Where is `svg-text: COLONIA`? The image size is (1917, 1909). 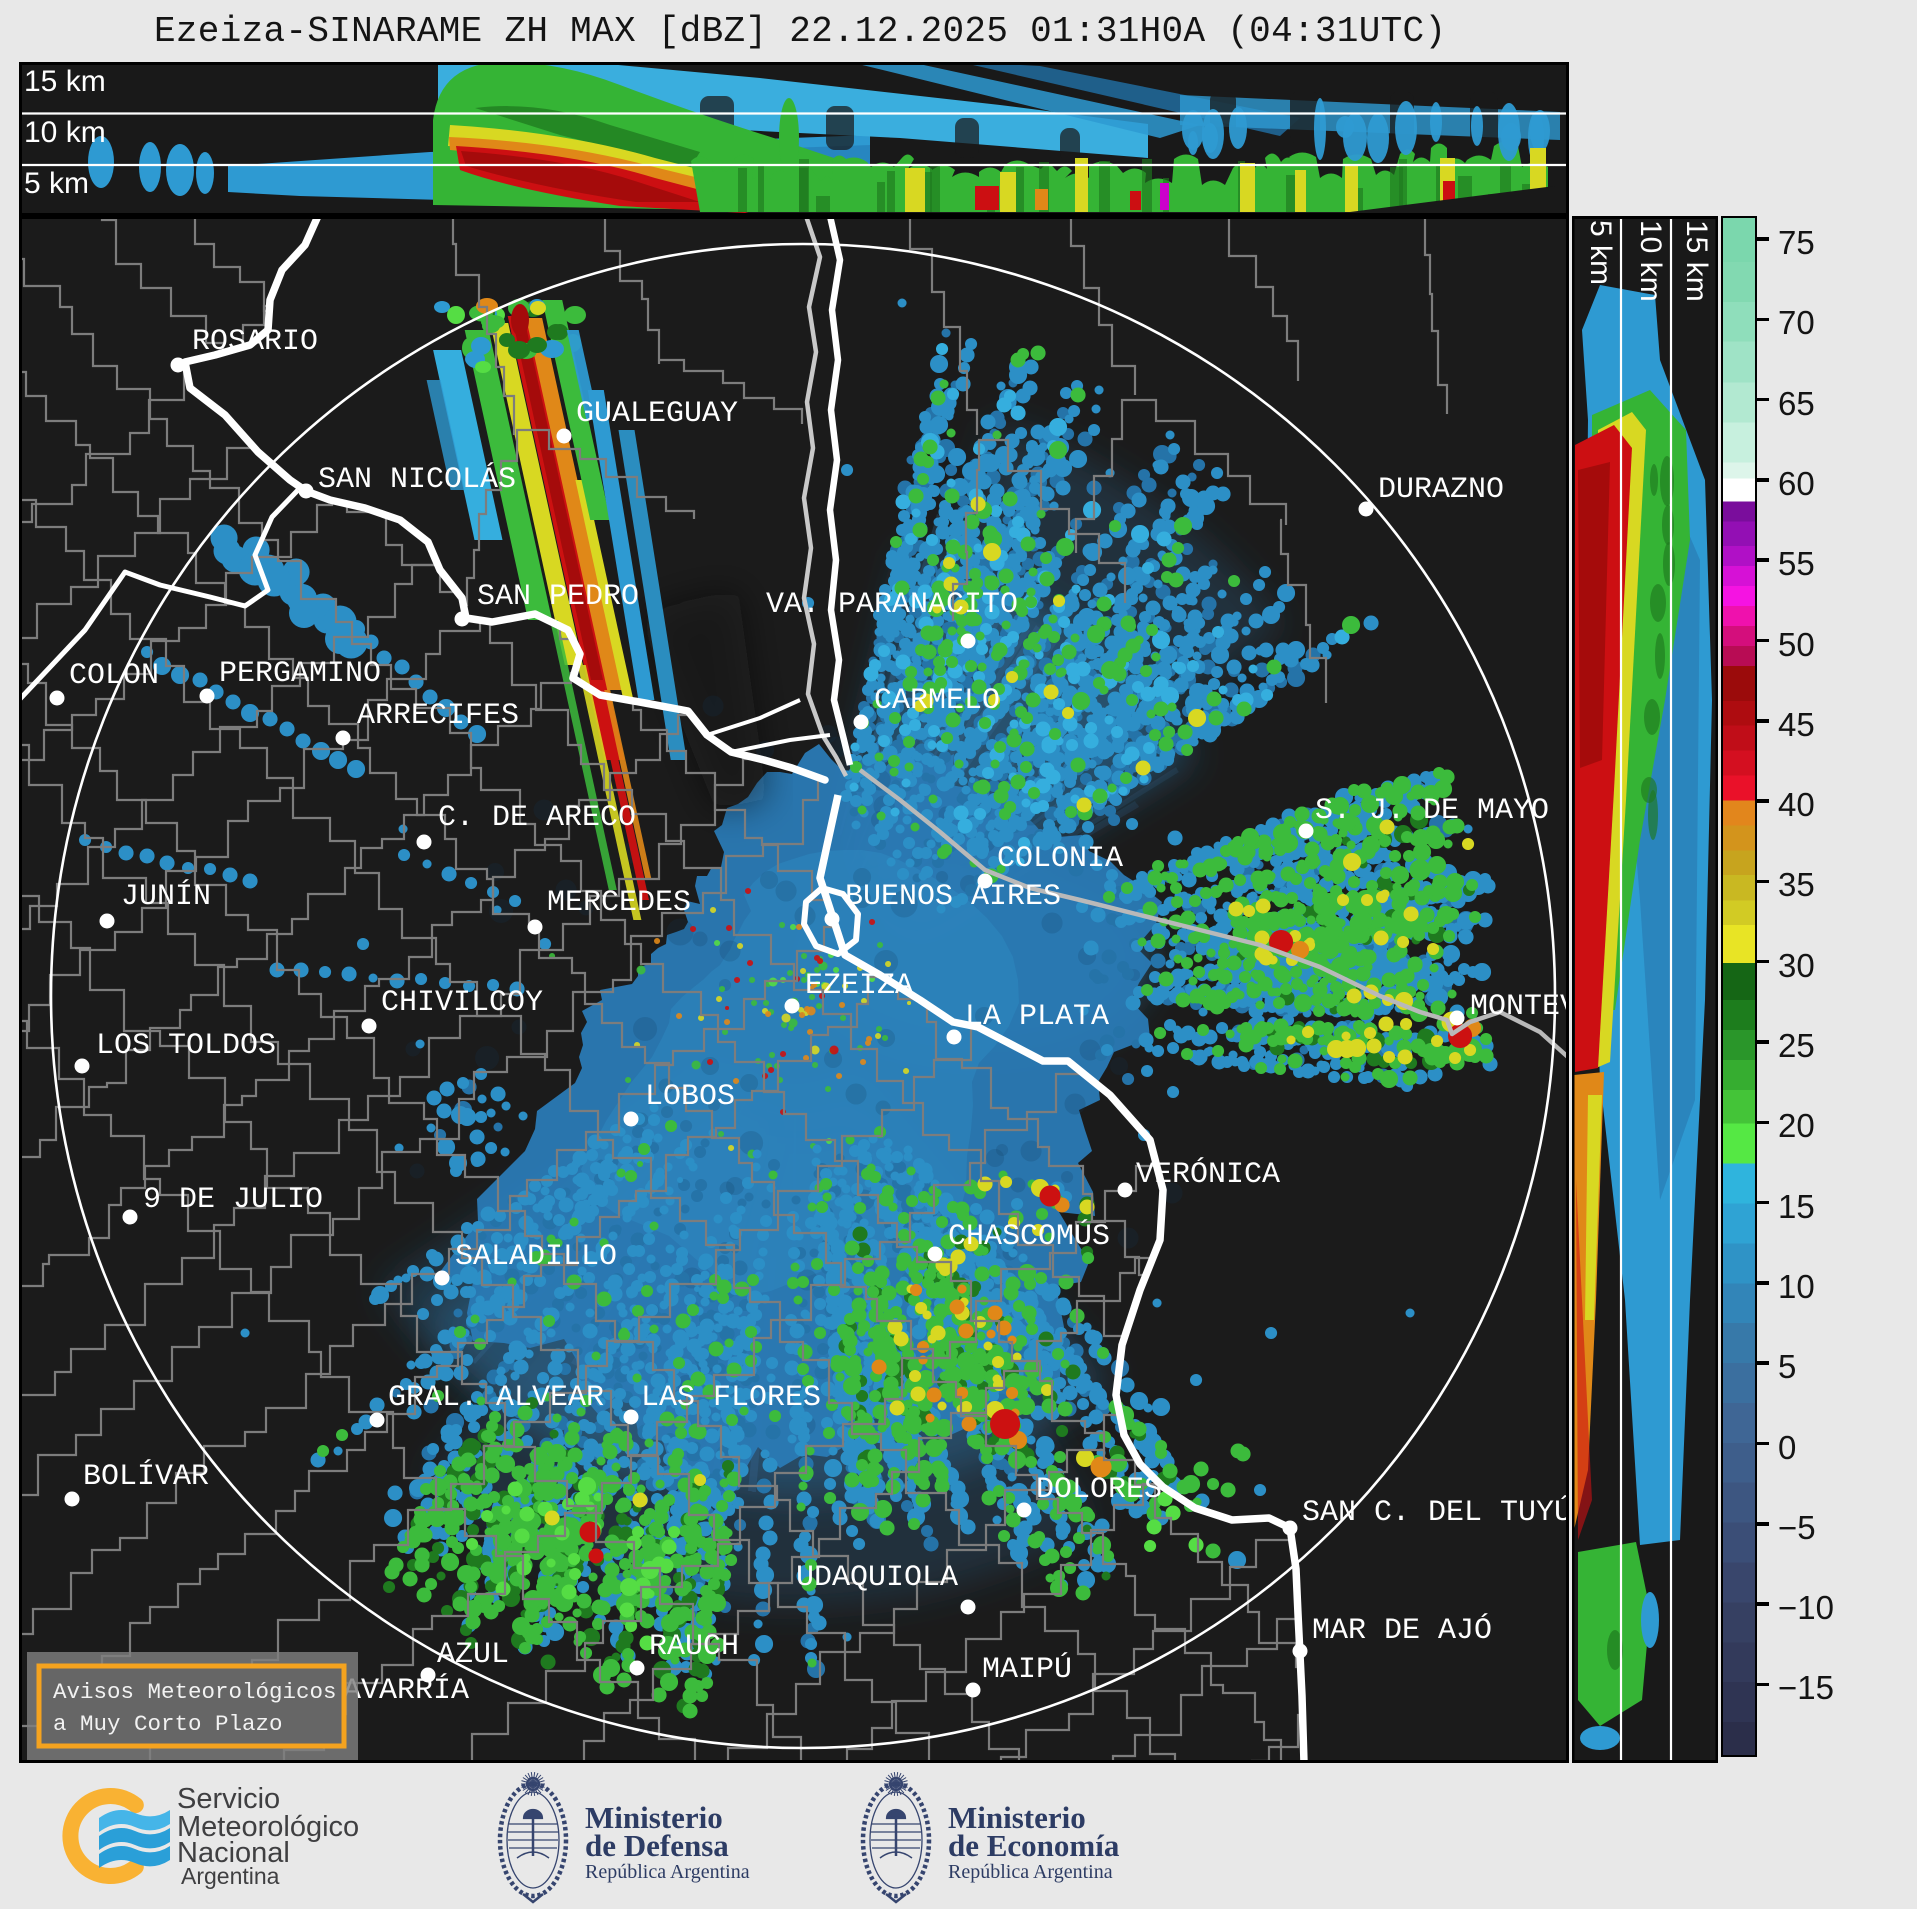
svg-text: COLONIA is located at coordinates (1060, 859).